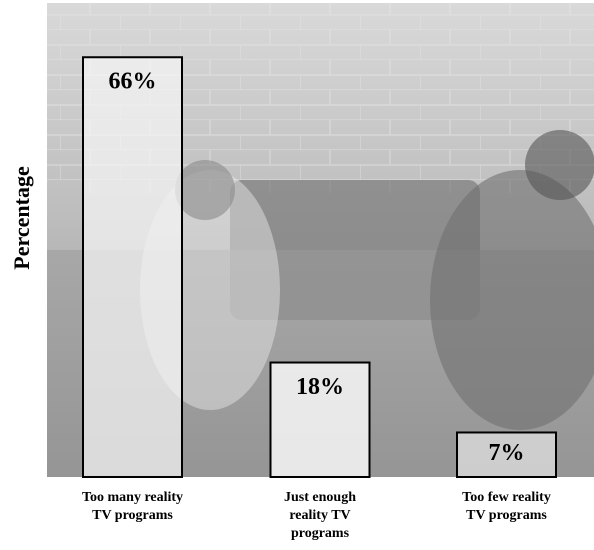 The width and height of the screenshot is (594, 550). Describe the element at coordinates (133, 82) in the screenshot. I see `value-label: 66%` at that location.